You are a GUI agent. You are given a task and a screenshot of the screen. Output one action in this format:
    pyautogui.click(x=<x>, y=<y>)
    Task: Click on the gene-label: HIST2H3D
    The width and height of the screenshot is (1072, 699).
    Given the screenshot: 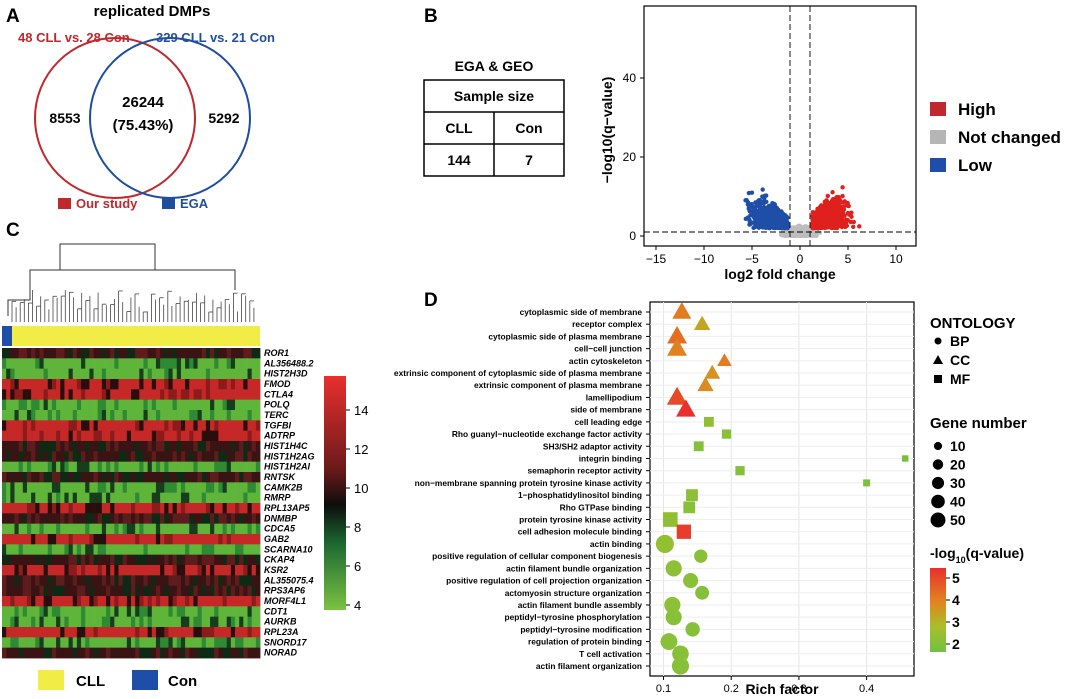 What is the action you would take?
    pyautogui.click(x=286, y=374)
    